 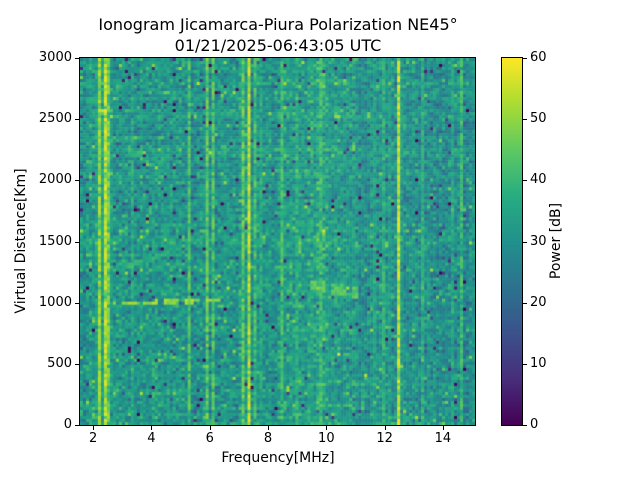 I want to click on y-tick-label: 500, so click(x=59, y=363).